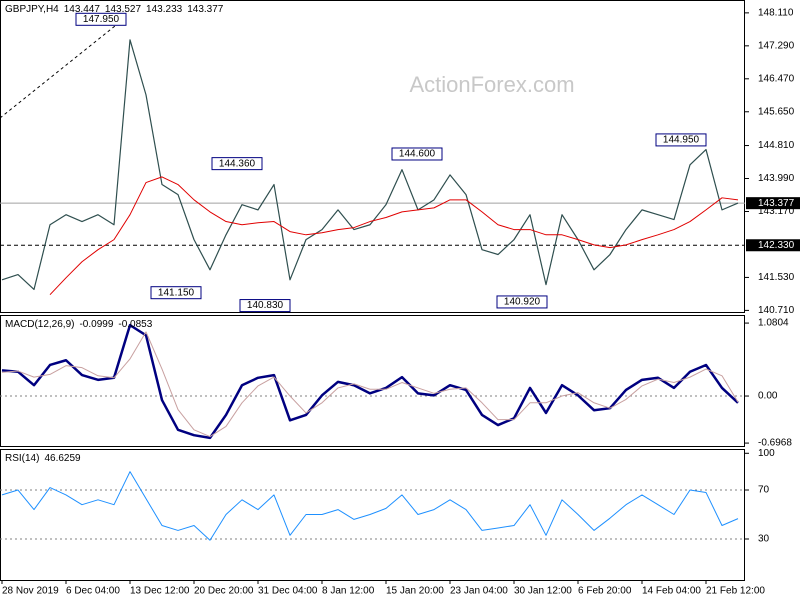  Describe the element at coordinates (63, 68) in the screenshot. I see `trend-line` at that location.